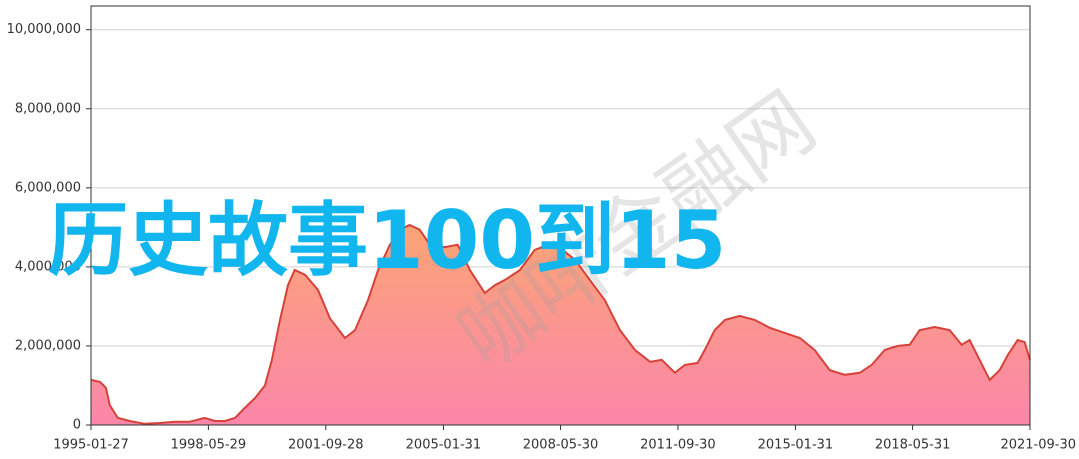 The height and width of the screenshot is (459, 1079). I want to click on x-tick-label: 1995-01-27, so click(91, 445).